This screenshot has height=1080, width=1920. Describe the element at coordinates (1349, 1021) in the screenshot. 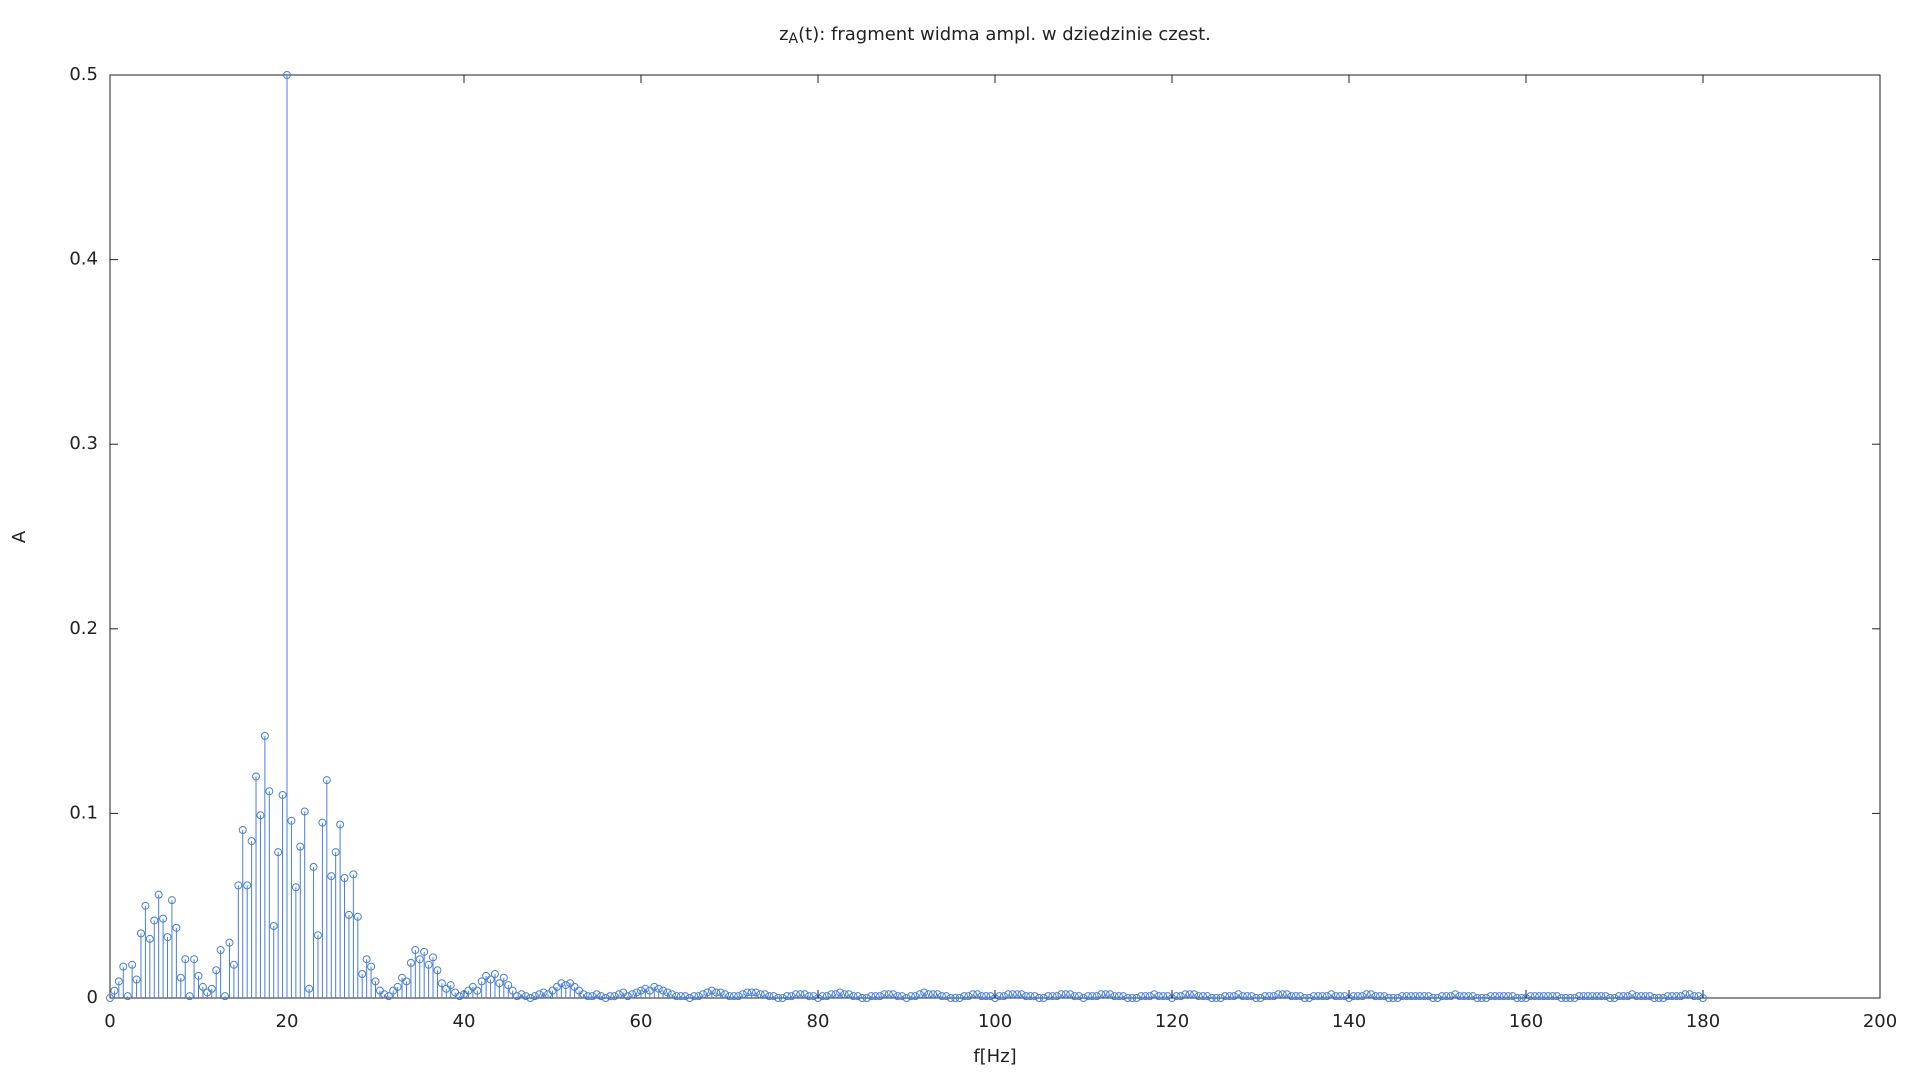

I see `x-tick-label: 140` at that location.